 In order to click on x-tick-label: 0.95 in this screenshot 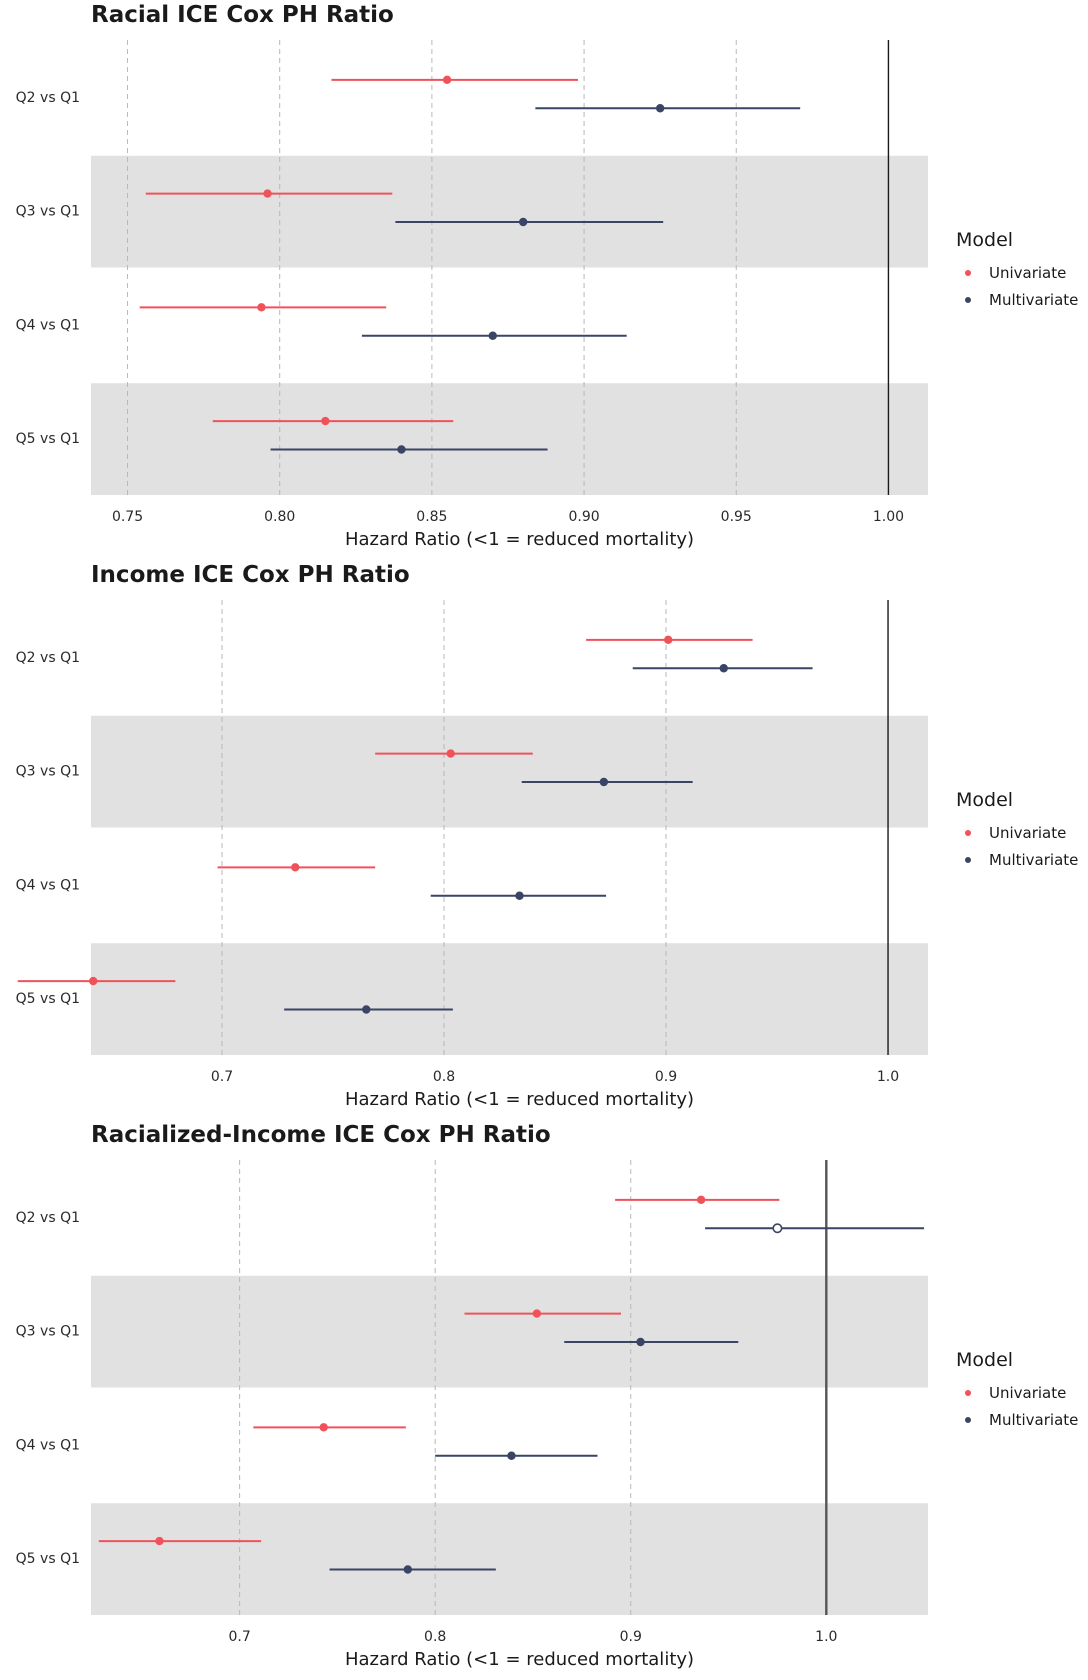, I will do `click(736, 517)`.